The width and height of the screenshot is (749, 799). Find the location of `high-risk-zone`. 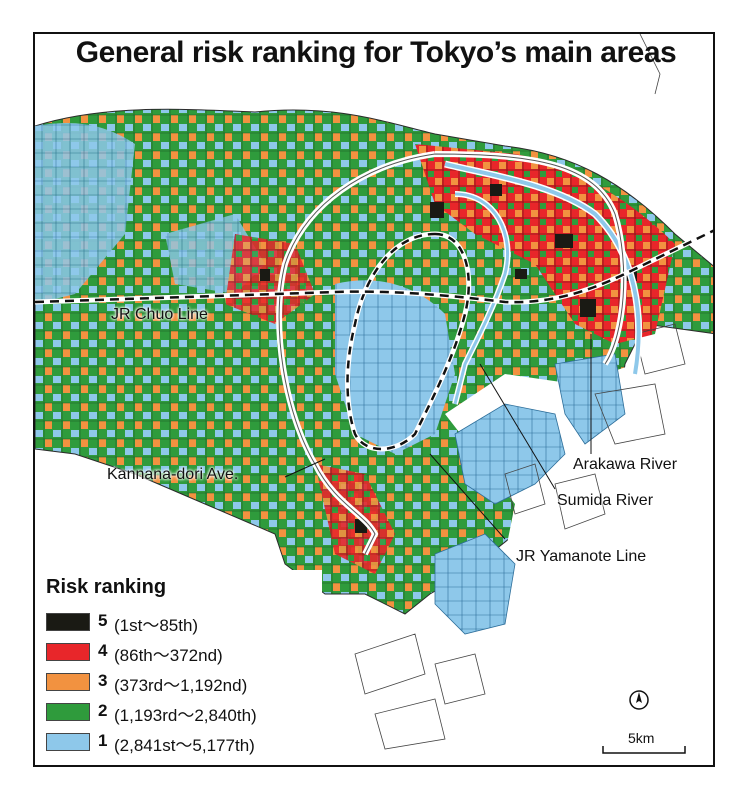

high-risk-zone is located at coordinates (545, 244).